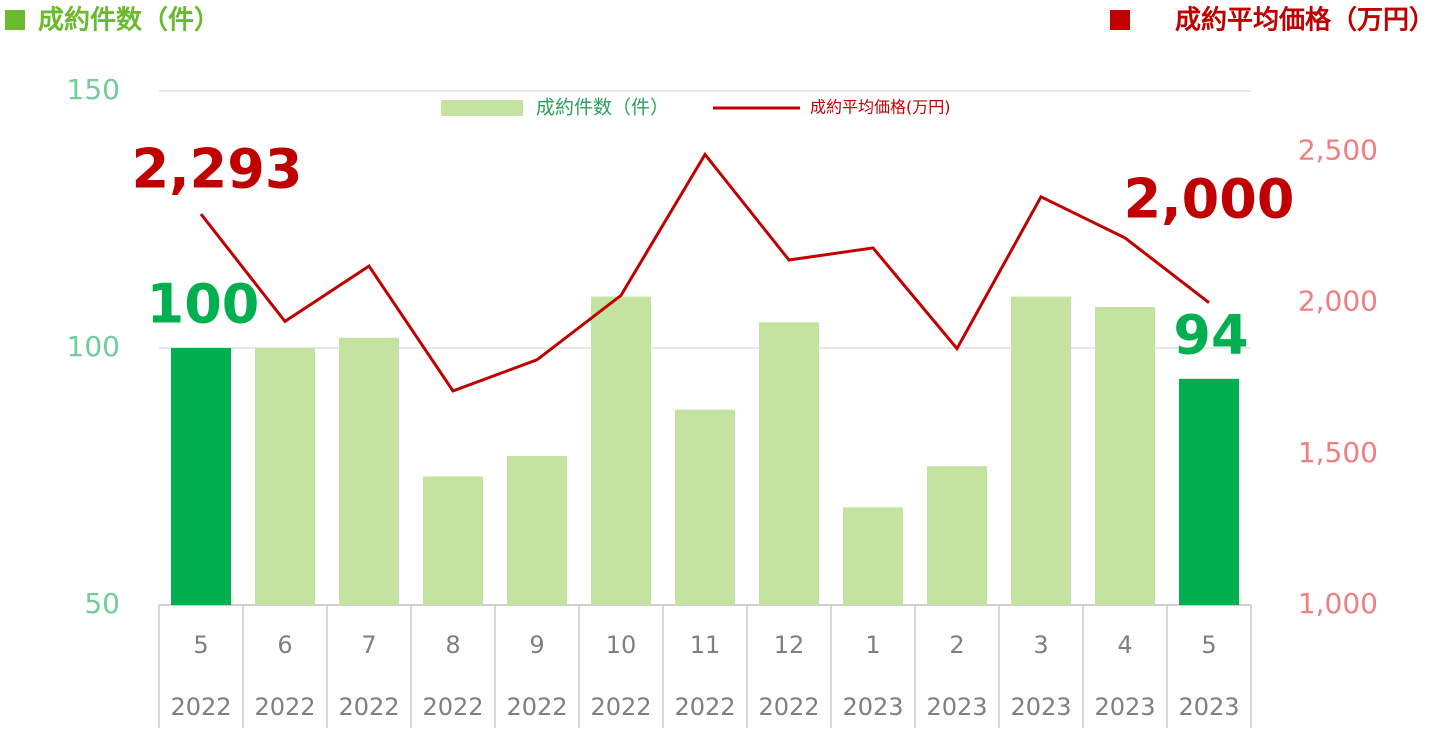  Describe the element at coordinates (621, 645) in the screenshot. I see `x-tick-label: 10` at that location.